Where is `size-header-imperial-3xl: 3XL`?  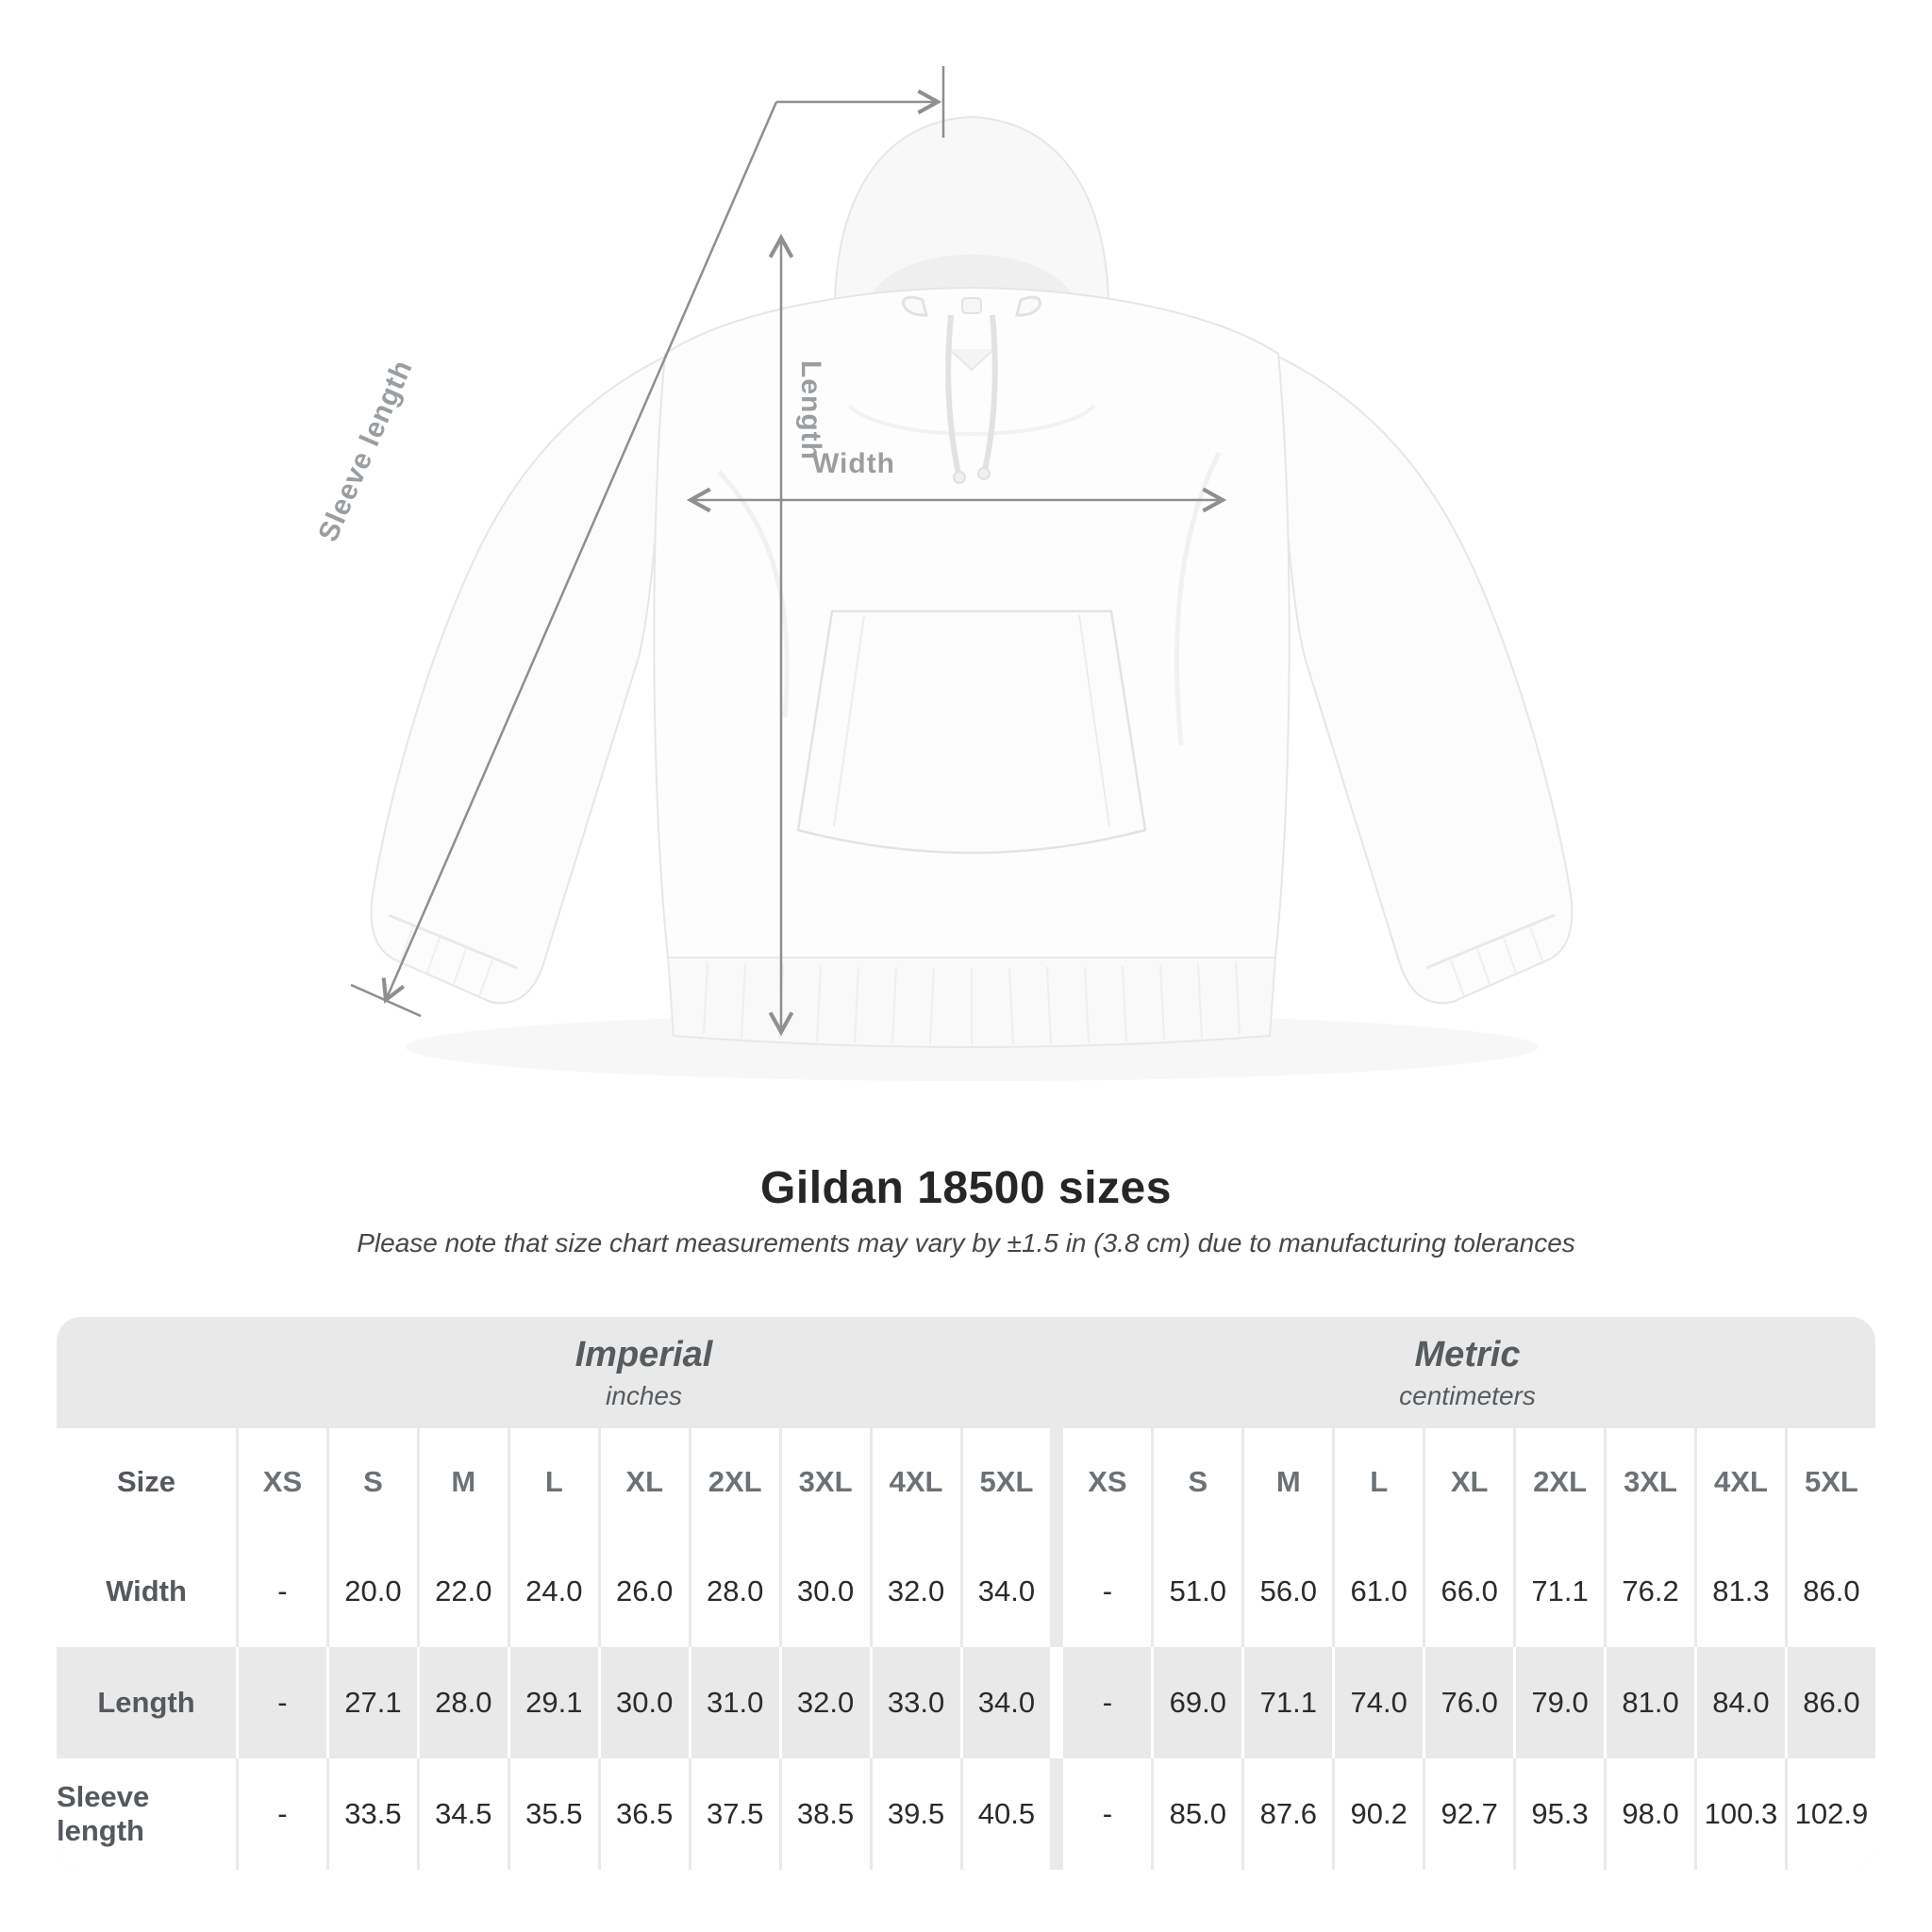
size-header-imperial-3xl: 3XL is located at coordinates (826, 1482).